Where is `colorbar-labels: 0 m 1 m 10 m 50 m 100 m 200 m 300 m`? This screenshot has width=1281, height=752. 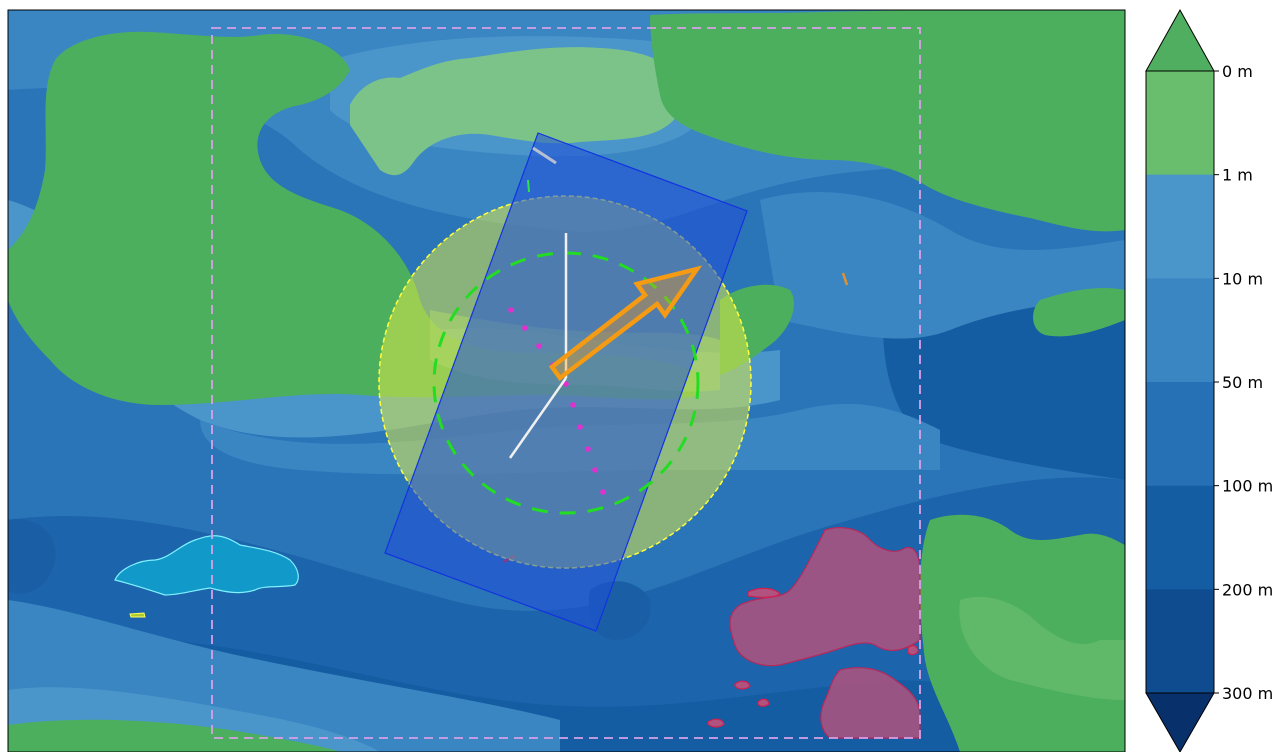 colorbar-labels: 0 m 1 m 10 m 50 m 100 m 200 m 300 m is located at coordinates (1243, 382).